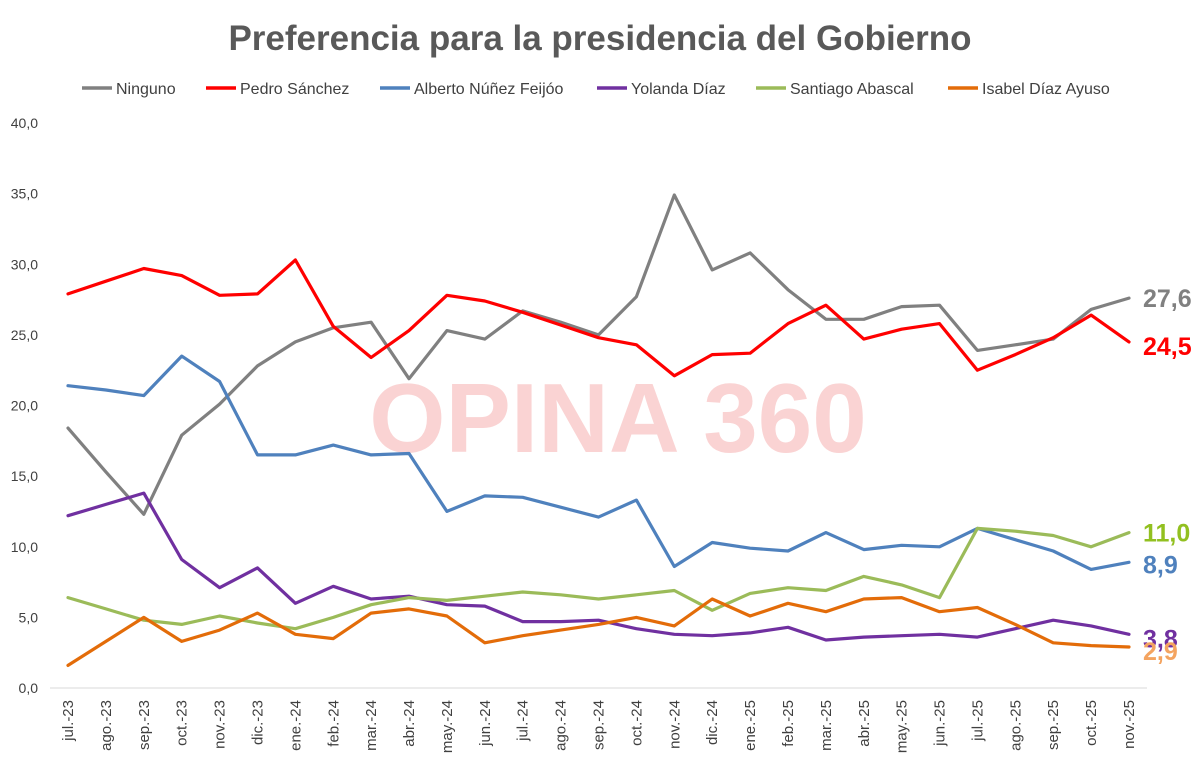 This screenshot has width=1199, height=783. What do you see at coordinates (1015, 725) in the screenshot?
I see `x-tick-label: ago.-25` at bounding box center [1015, 725].